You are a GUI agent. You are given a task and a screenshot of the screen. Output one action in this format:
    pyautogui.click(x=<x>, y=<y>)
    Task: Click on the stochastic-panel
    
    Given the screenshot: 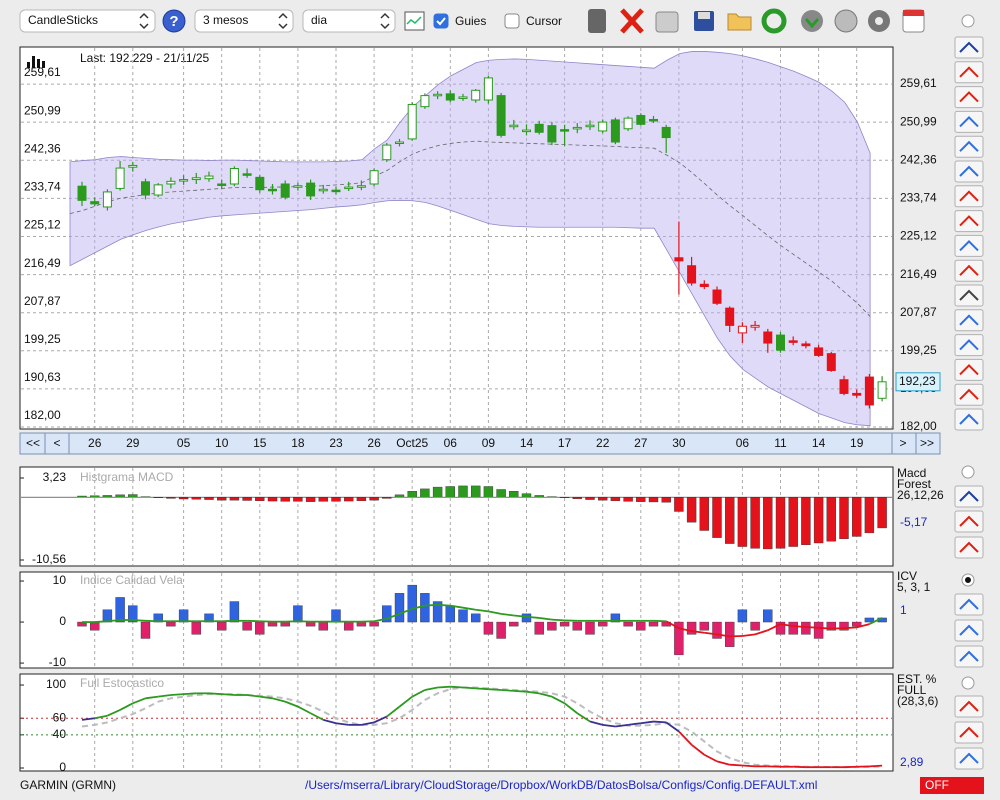 What is the action you would take?
    pyautogui.click(x=456, y=722)
    